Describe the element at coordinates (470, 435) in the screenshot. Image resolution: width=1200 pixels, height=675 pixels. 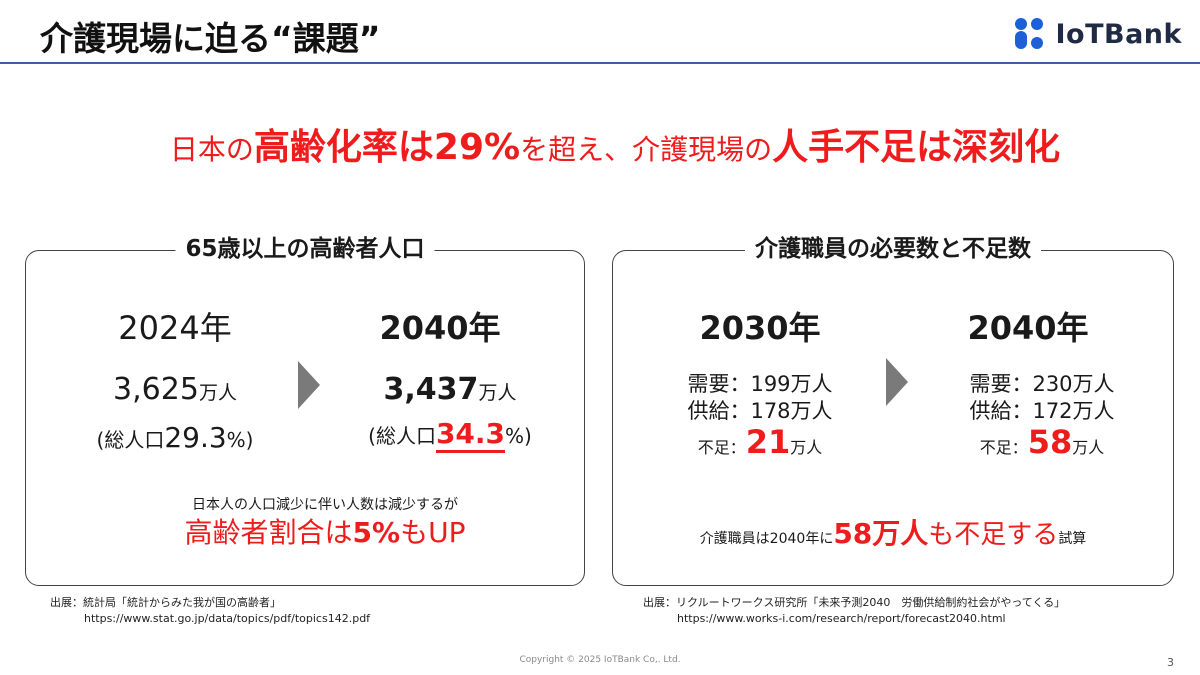
I see `left-ratio-2040-value: 34.3` at that location.